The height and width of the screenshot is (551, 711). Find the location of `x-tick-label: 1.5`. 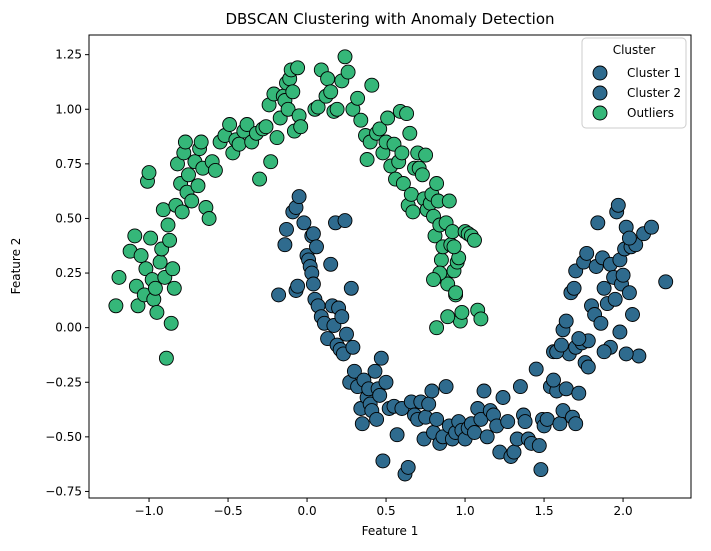

x-tick-label: 1.5 is located at coordinates (544, 511).